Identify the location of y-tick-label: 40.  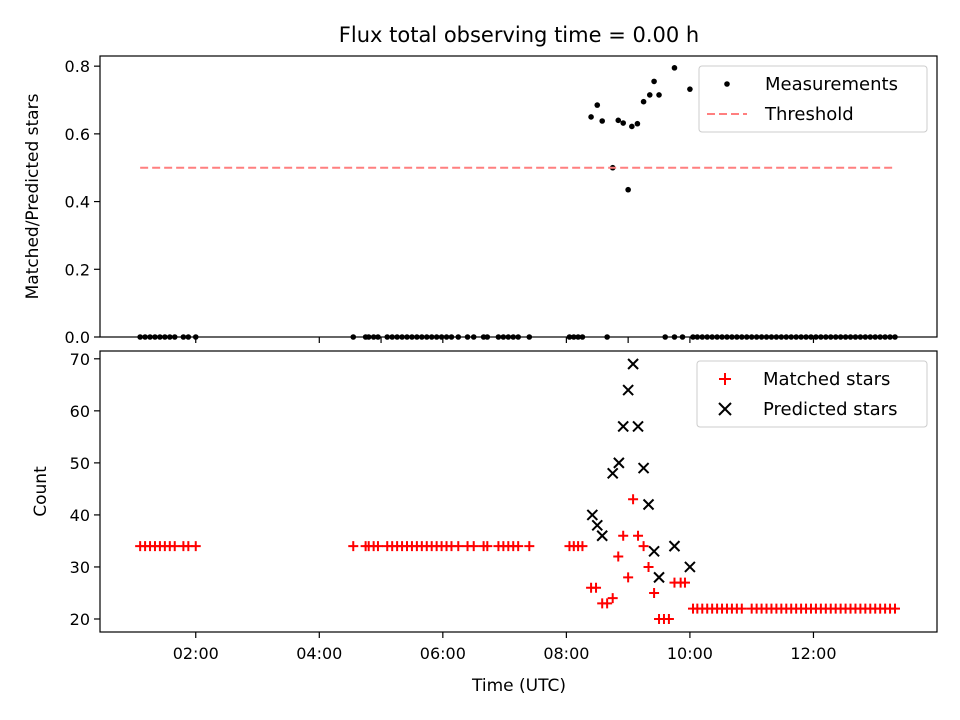
(80, 515).